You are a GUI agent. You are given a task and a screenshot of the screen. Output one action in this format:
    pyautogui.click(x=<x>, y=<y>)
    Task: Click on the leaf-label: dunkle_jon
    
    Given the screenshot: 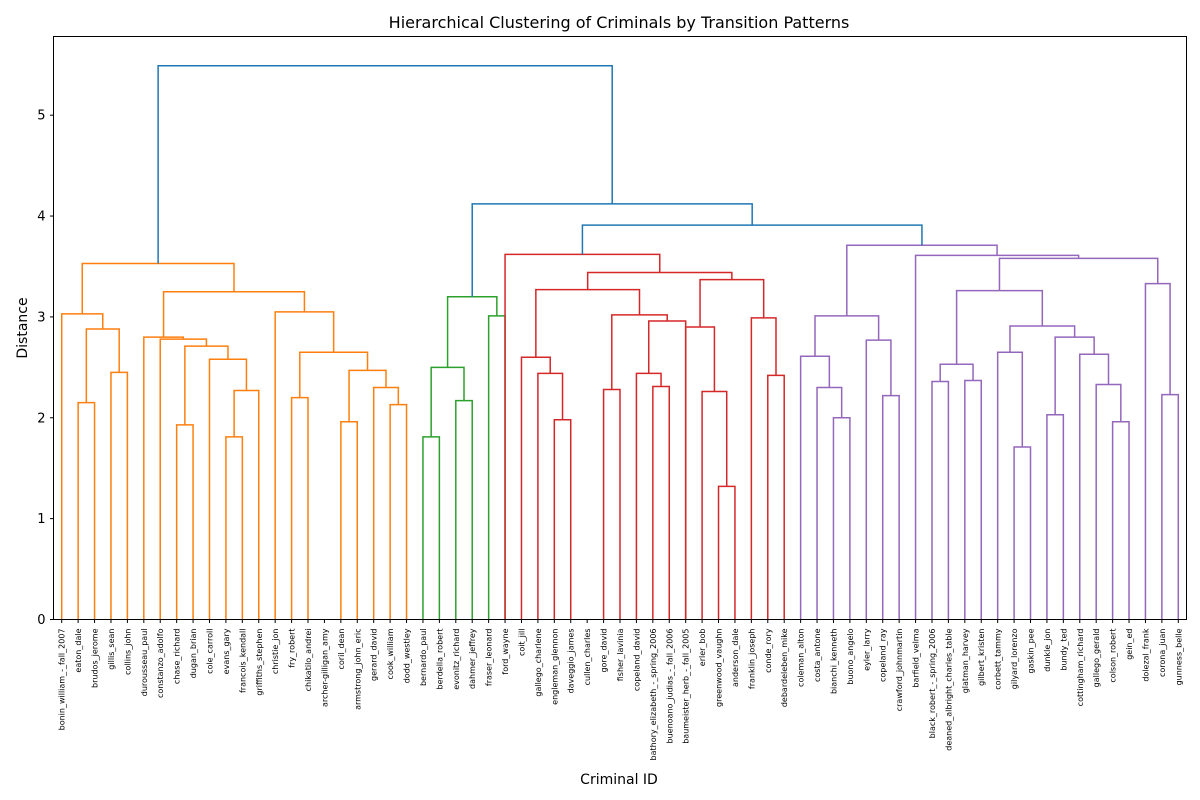 What is the action you would take?
    pyautogui.click(x=1047, y=650)
    